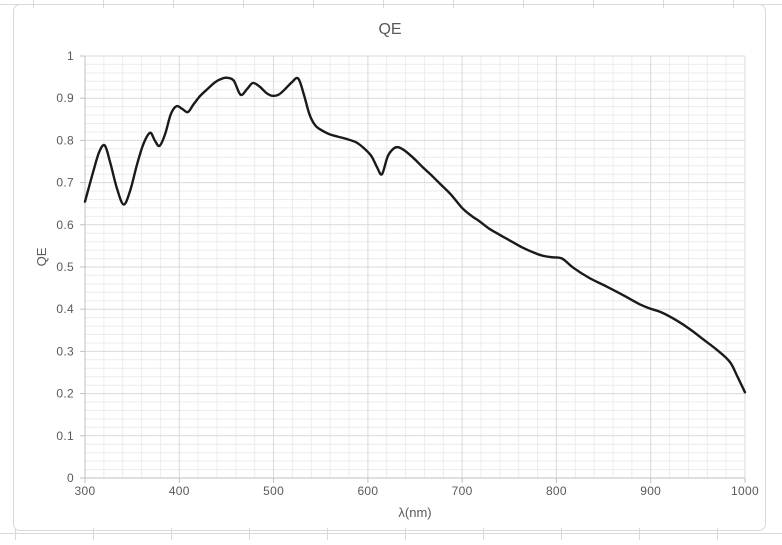 Image resolution: width=782 pixels, height=545 pixels. What do you see at coordinates (415, 512) in the screenshot?
I see `x-axis-title: λ(nm)` at bounding box center [415, 512].